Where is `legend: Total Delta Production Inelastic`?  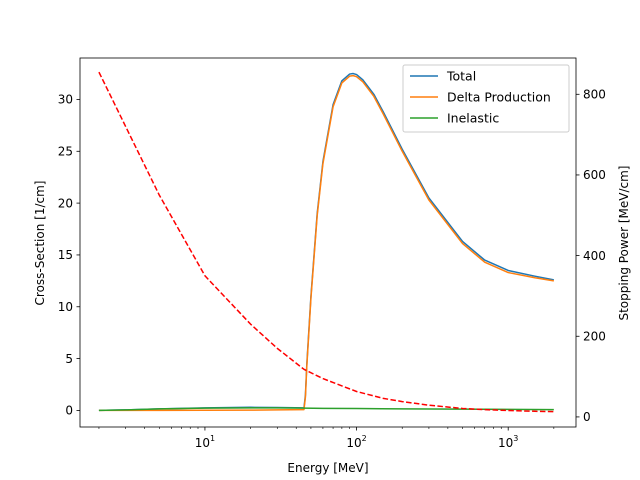
legend: Total Delta Production Inelastic is located at coordinates (486, 98).